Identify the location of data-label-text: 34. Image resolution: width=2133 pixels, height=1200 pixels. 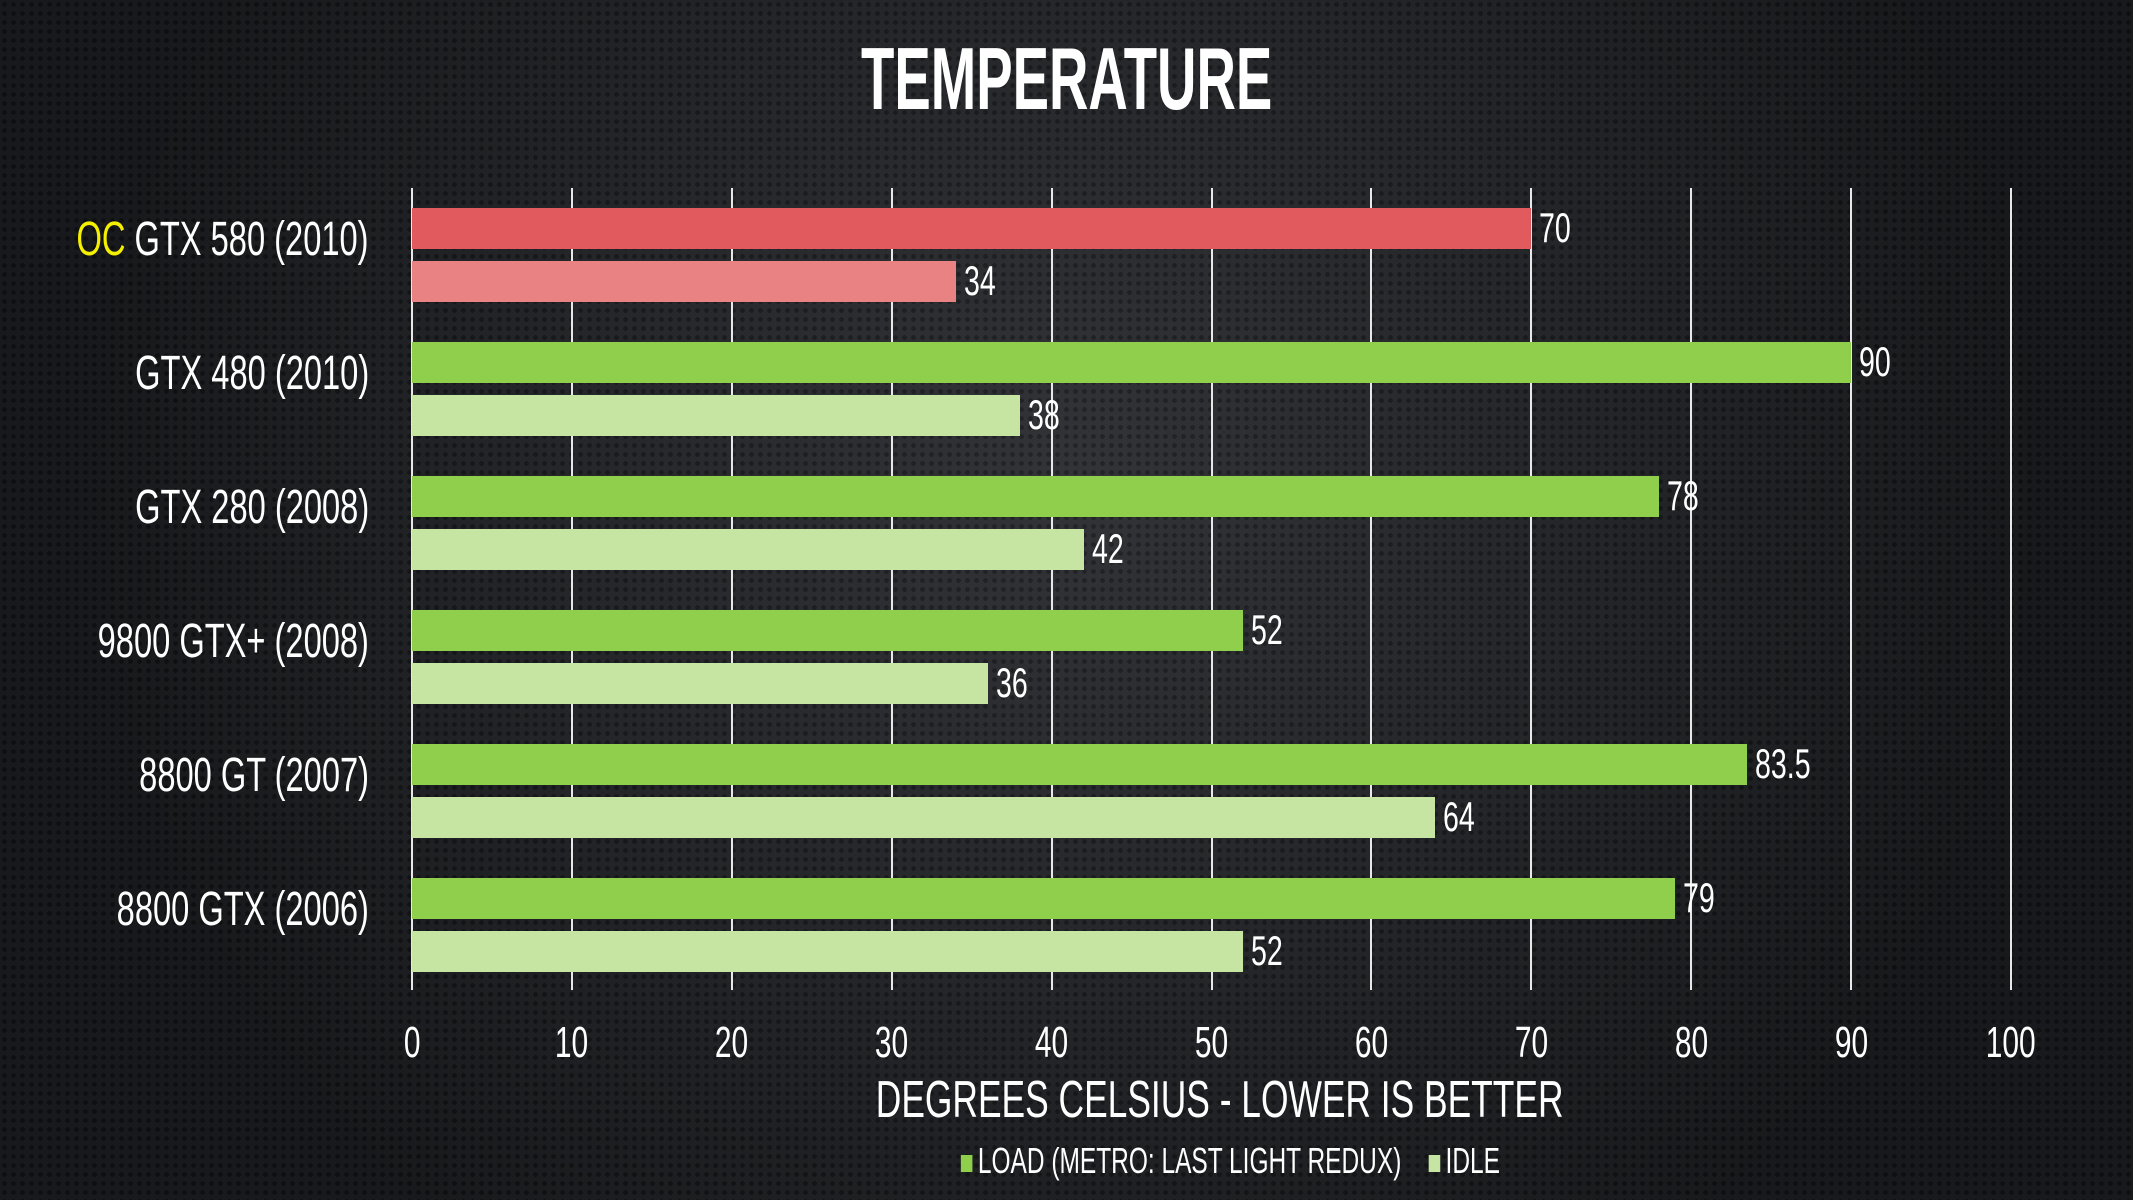
(979, 280).